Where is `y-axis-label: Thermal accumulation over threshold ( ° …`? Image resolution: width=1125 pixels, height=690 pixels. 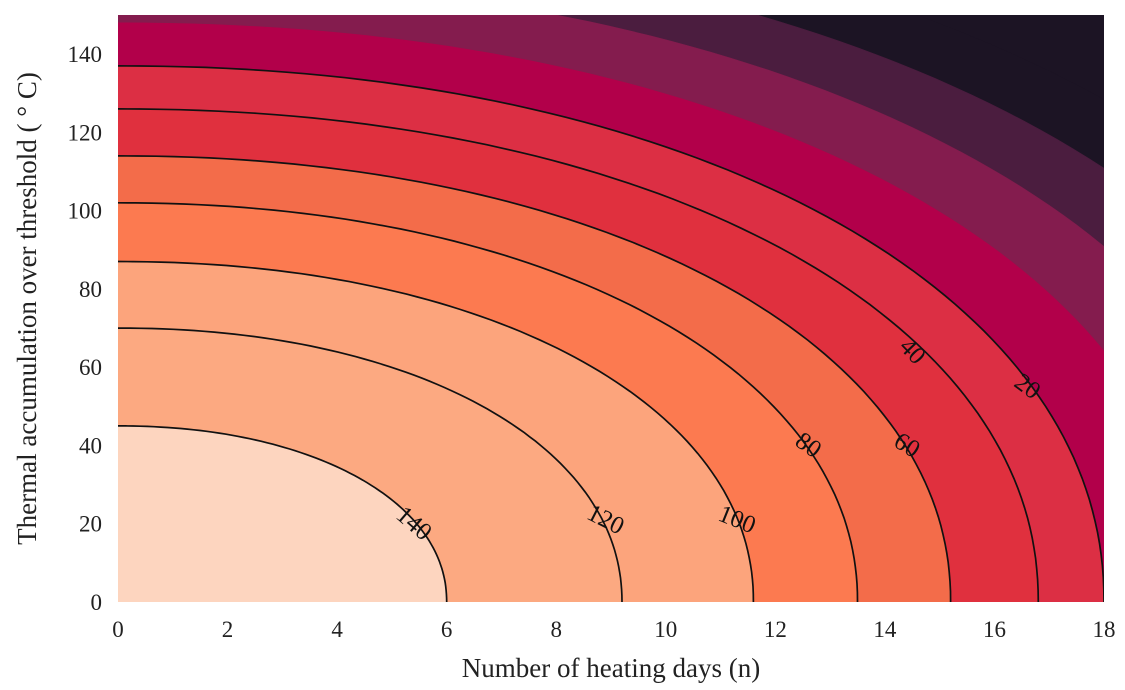
y-axis-label: Thermal accumulation over threshold ( ° … is located at coordinates (27, 308).